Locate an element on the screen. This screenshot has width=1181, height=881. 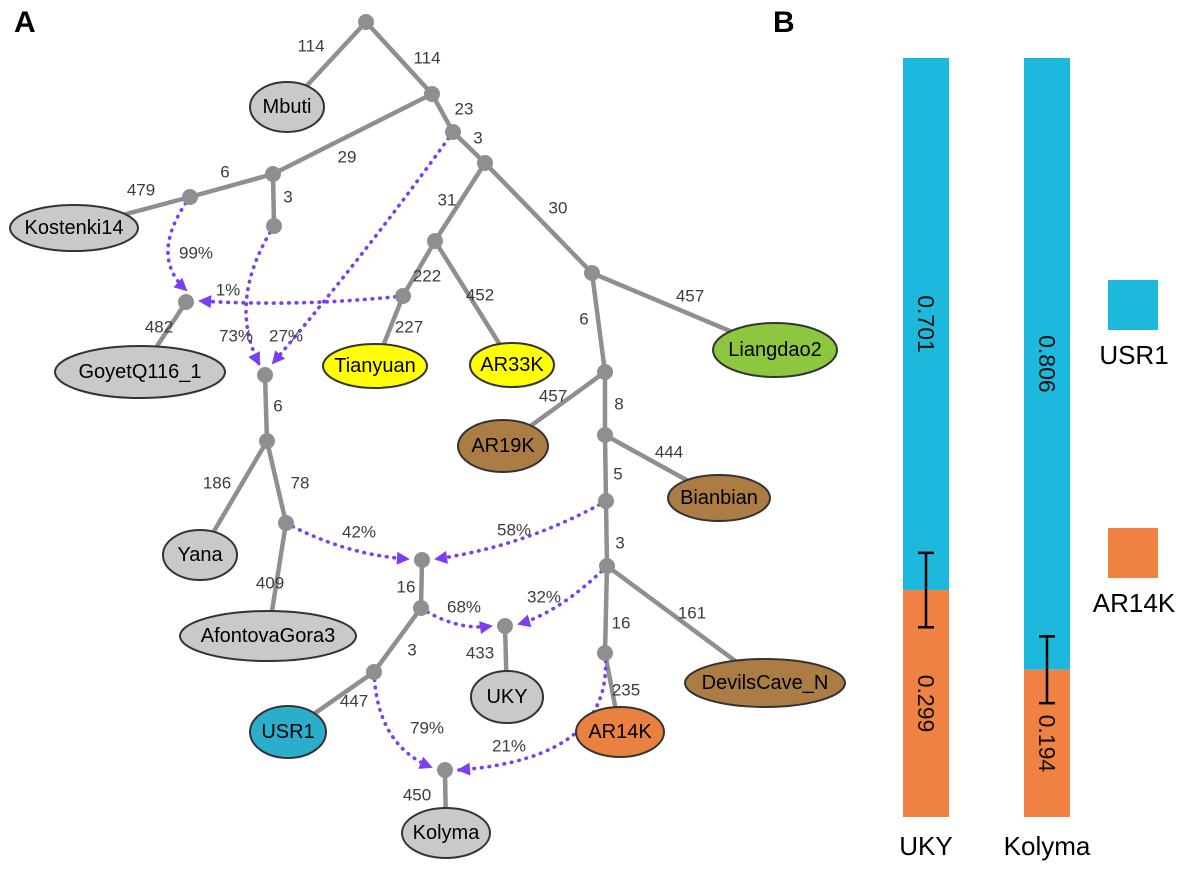
leaf-yana: Yana is located at coordinates (200, 555).